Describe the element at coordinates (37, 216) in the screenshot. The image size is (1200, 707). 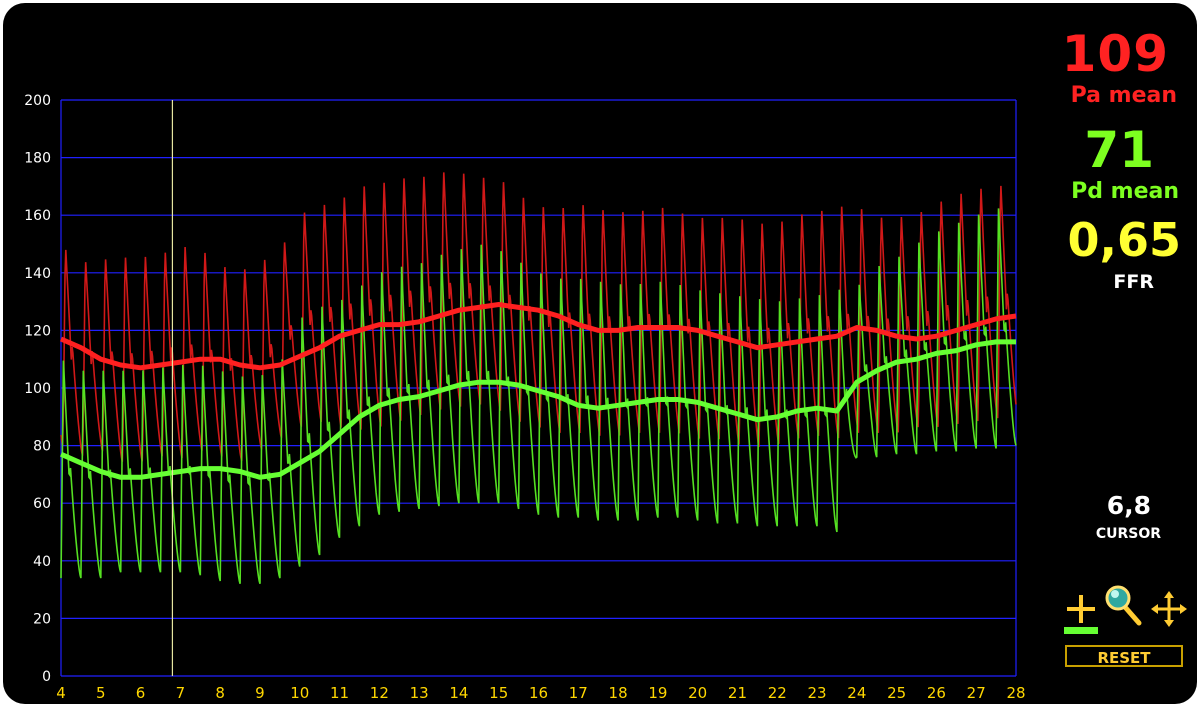
I see `y-tick-label-160: 160` at that location.